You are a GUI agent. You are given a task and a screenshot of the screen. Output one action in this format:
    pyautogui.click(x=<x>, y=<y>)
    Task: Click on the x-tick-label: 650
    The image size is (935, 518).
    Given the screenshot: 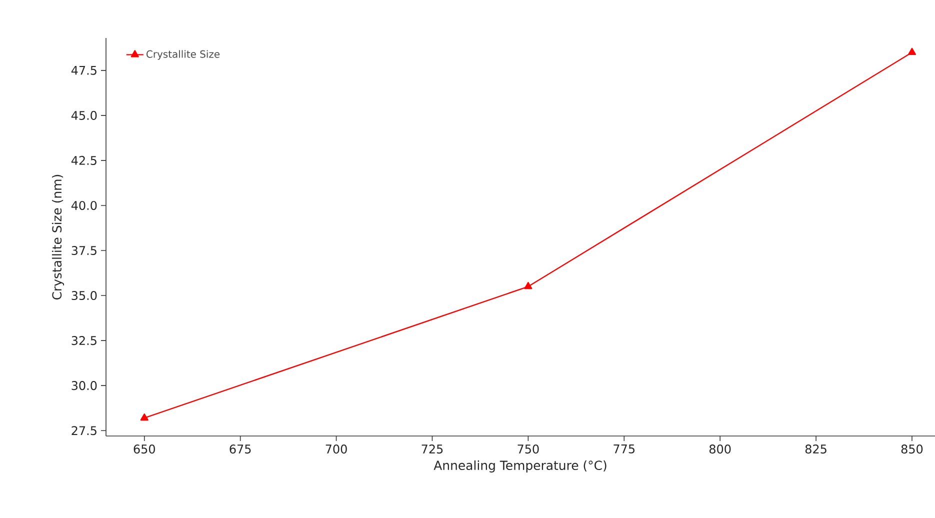 What is the action you would take?
    pyautogui.click(x=144, y=449)
    